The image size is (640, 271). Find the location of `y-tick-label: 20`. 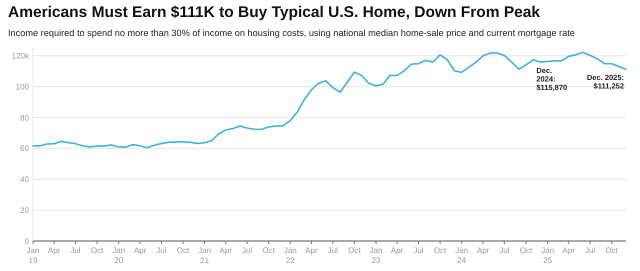

y-tick-label: 20 is located at coordinates (25, 210).